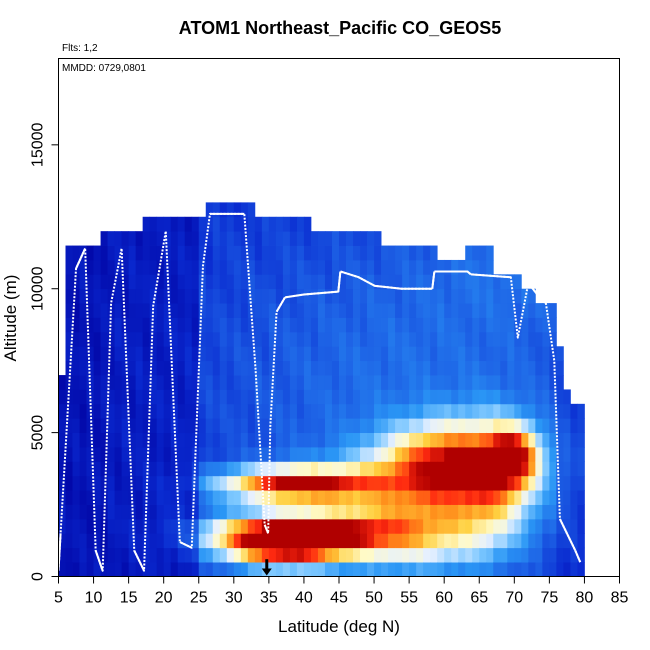  Describe the element at coordinates (340, 28) in the screenshot. I see `chart-title: ATOM1 Northeast_Pacific CO_GEOS5` at that location.